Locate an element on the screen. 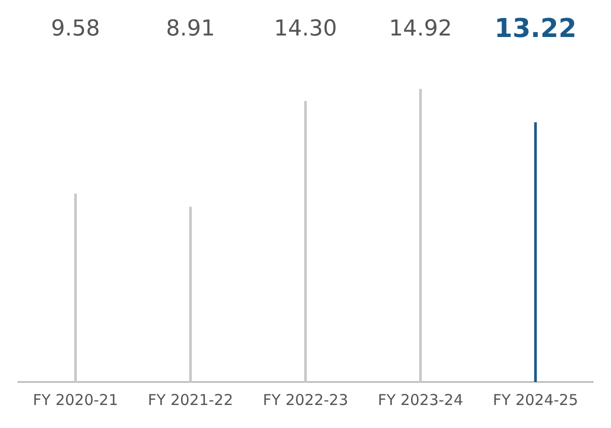  data-label: 13.22 is located at coordinates (535, 29).